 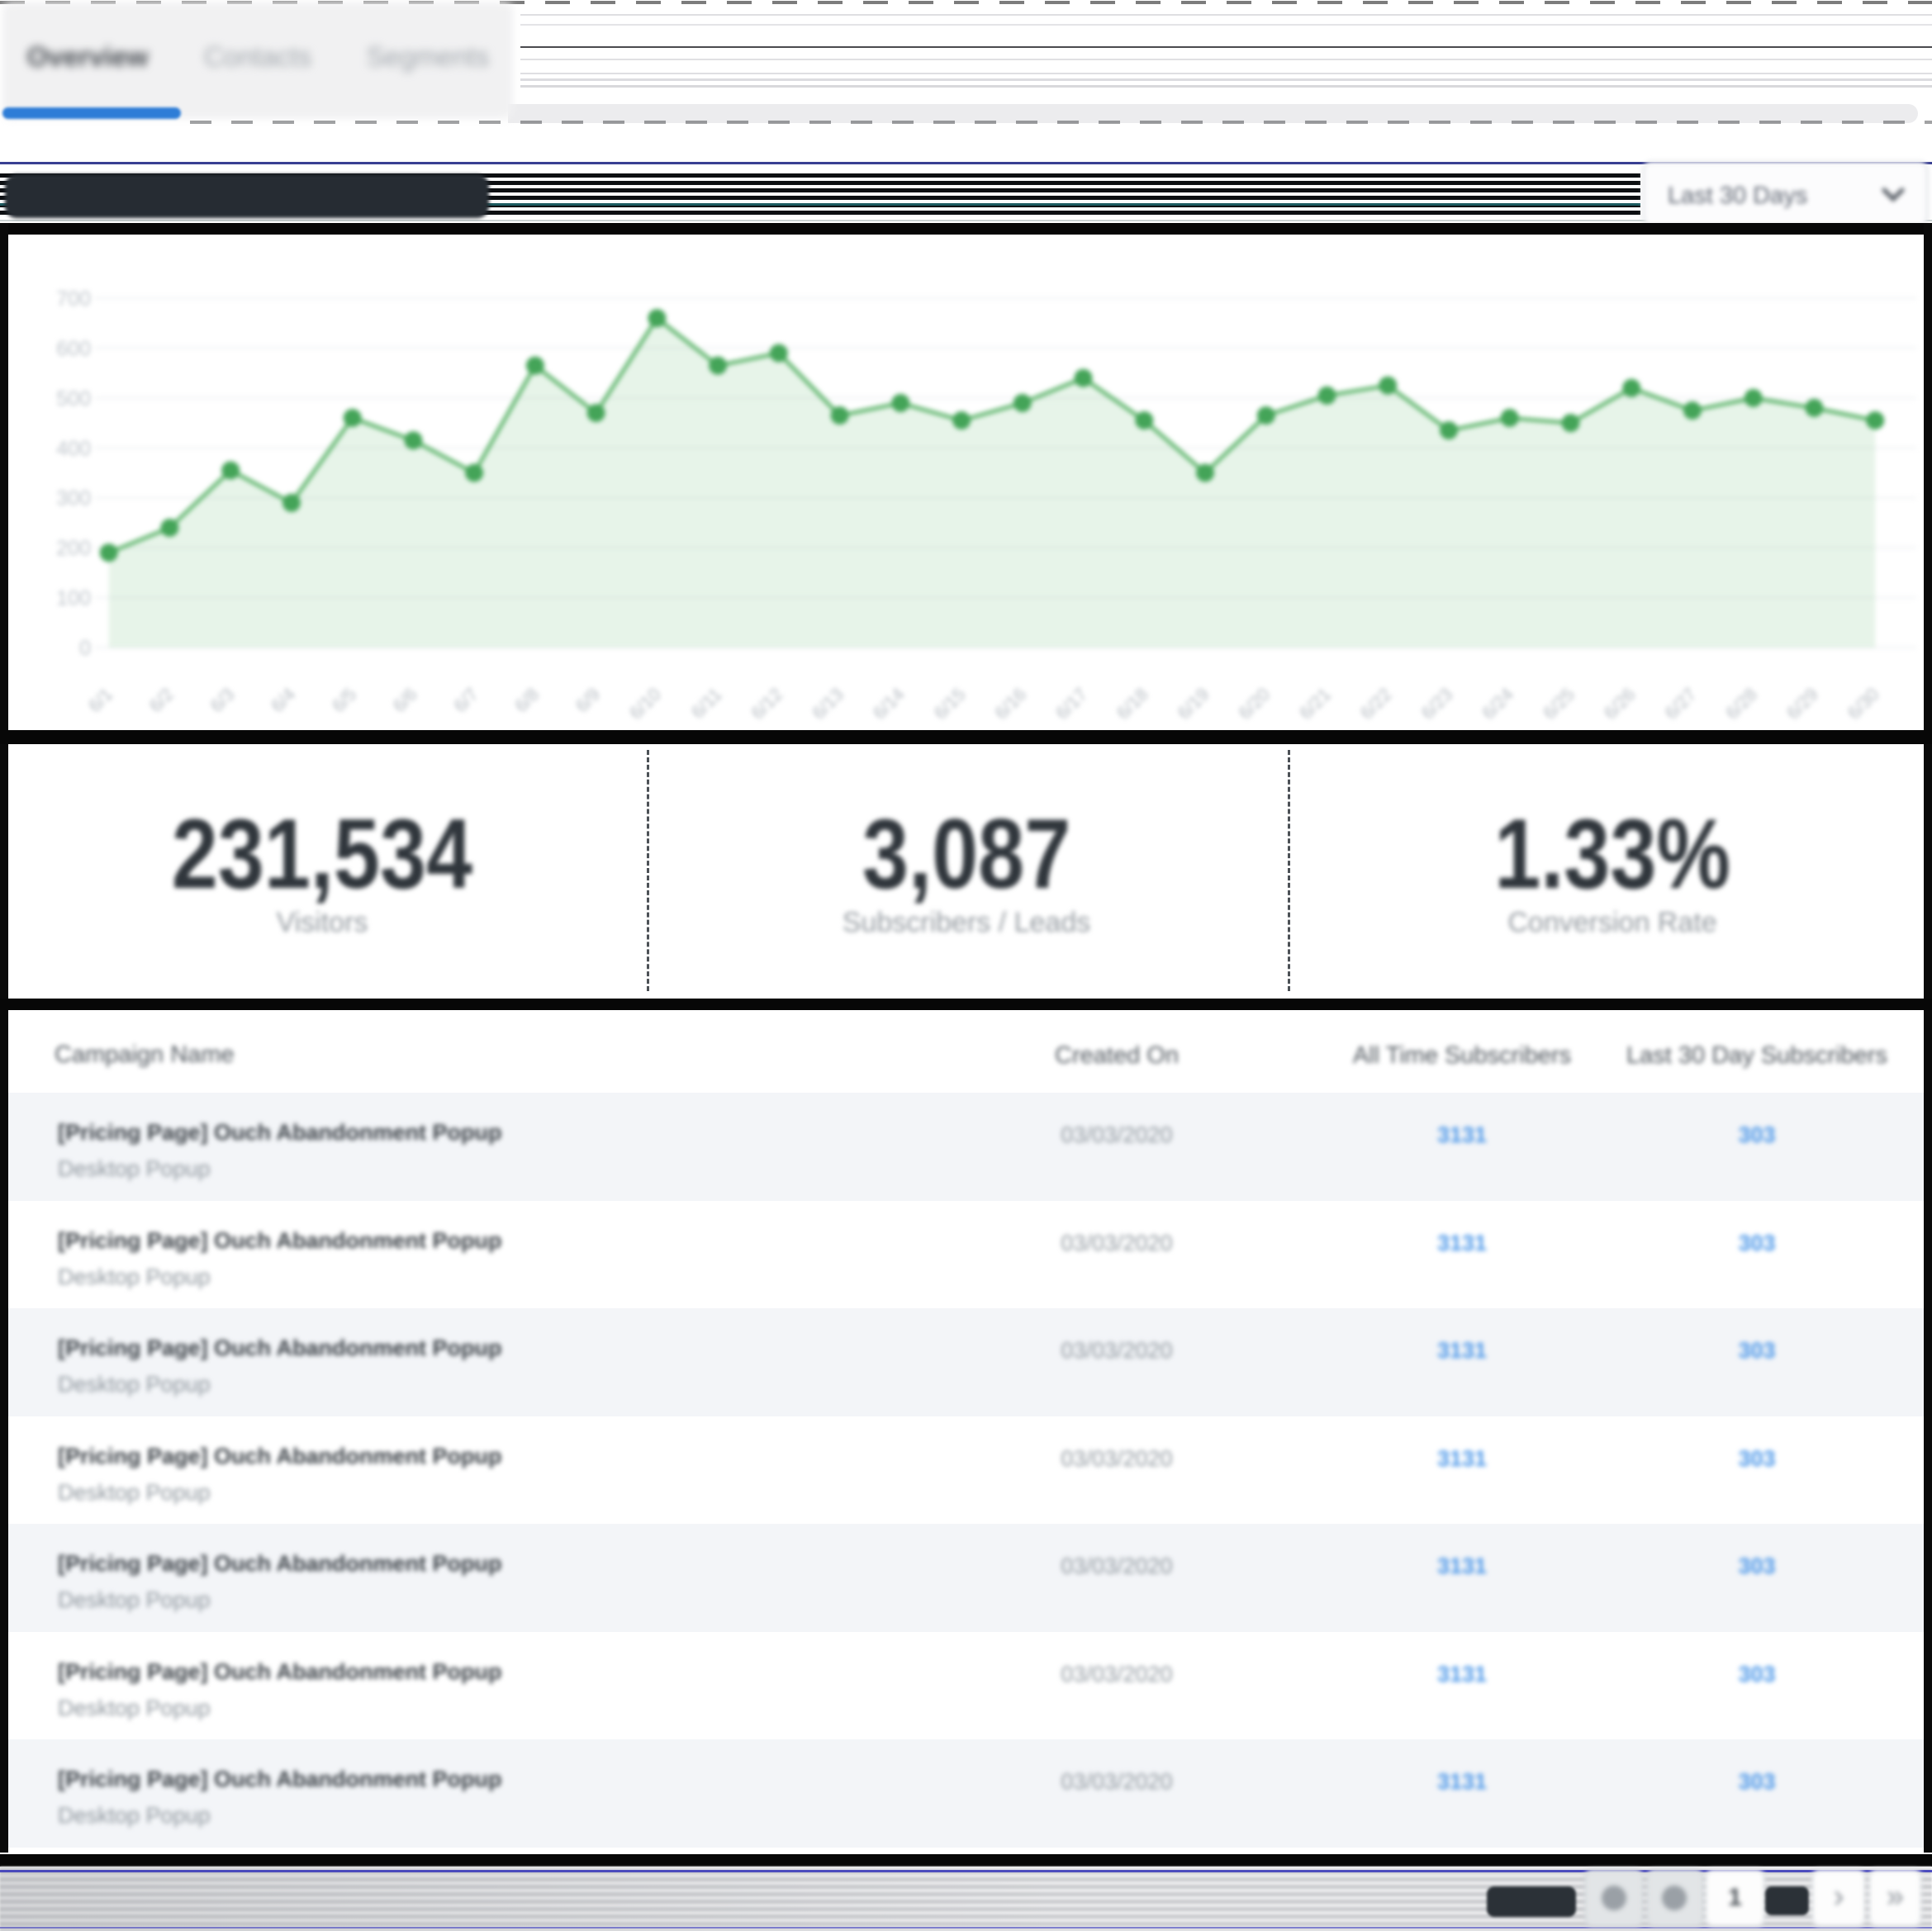 I want to click on svg-text: 6/30, so click(x=1864, y=704).